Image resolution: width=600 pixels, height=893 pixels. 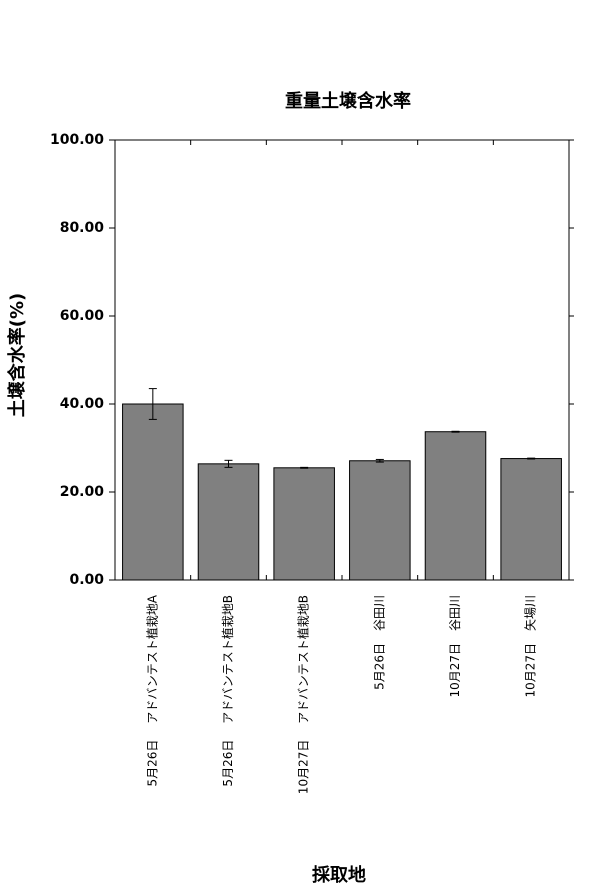 I want to click on x-tick-label: 5月26日 アドバンテスト植栽地A, so click(x=151, y=690).